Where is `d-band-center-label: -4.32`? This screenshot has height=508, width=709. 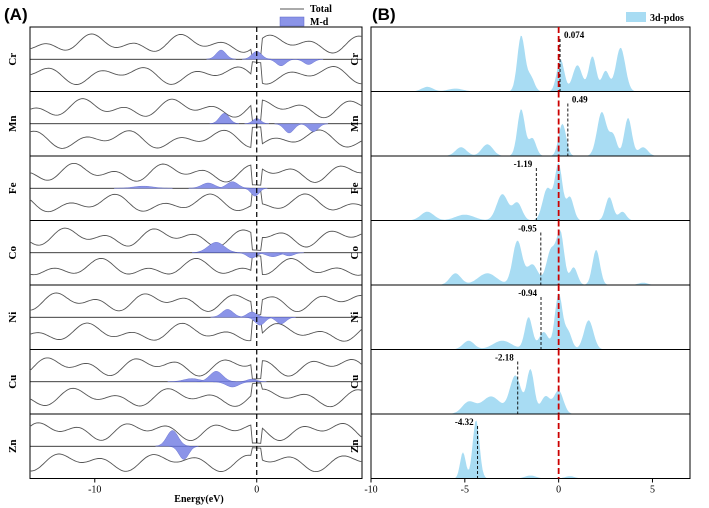
d-band-center-label: -4.32 is located at coordinates (464, 422).